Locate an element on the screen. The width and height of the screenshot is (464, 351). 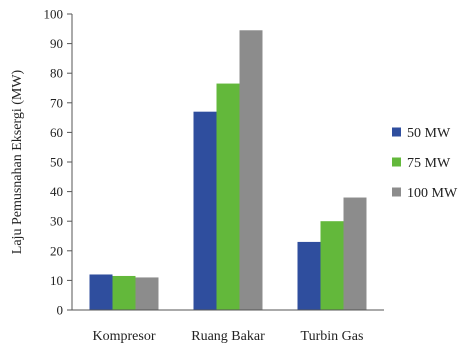
bar-kompresor-50-mw is located at coordinates (101, 292).